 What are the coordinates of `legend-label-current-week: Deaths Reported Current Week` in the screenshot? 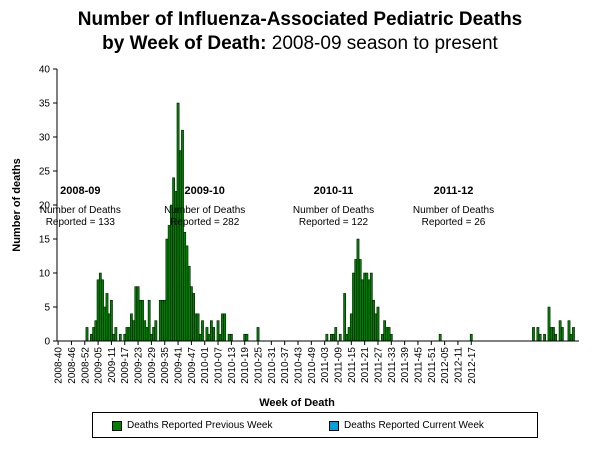 It's located at (414, 425).